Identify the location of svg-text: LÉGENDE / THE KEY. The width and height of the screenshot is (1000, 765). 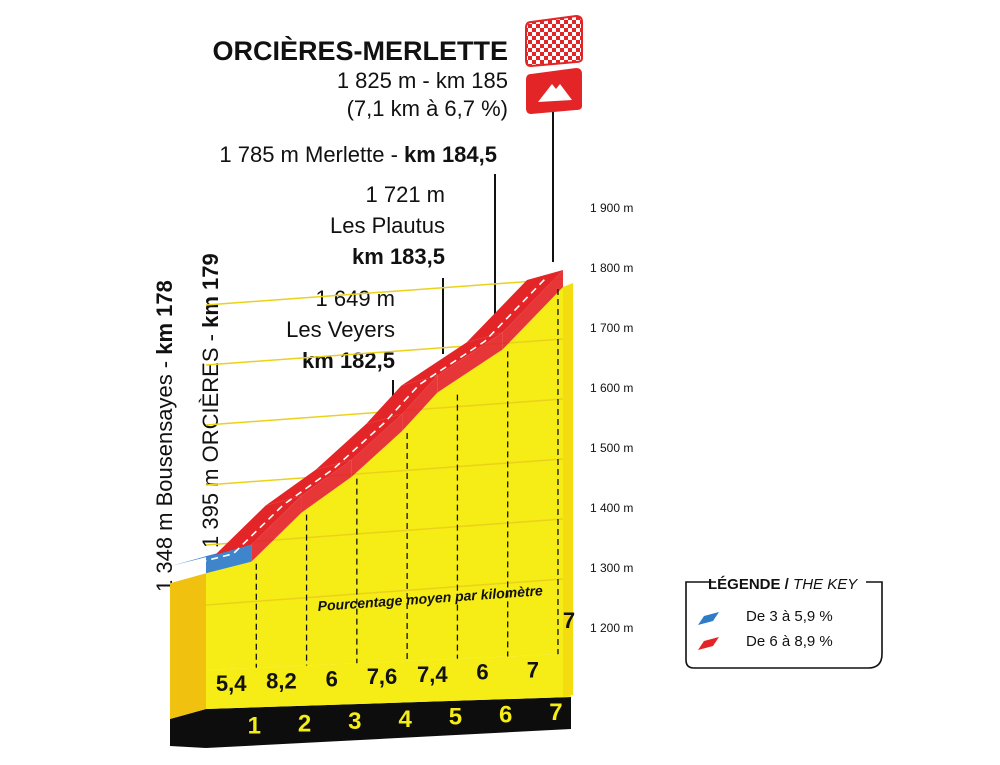
(783, 584).